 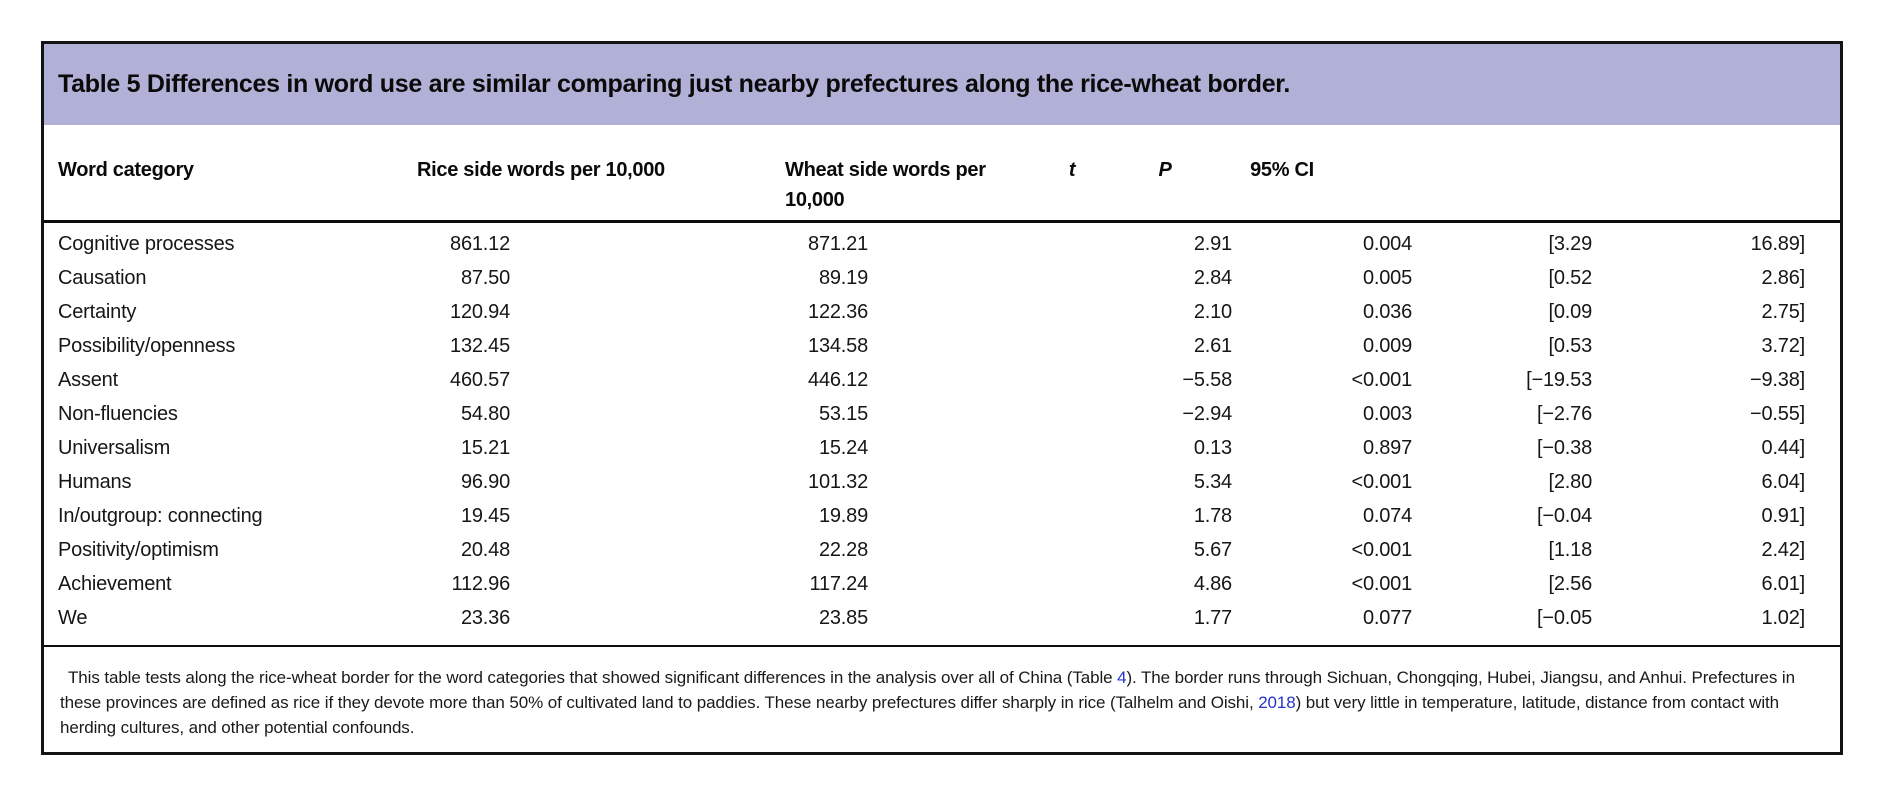 What do you see at coordinates (97, 311) in the screenshot?
I see `cell-word-category: Certainty` at bounding box center [97, 311].